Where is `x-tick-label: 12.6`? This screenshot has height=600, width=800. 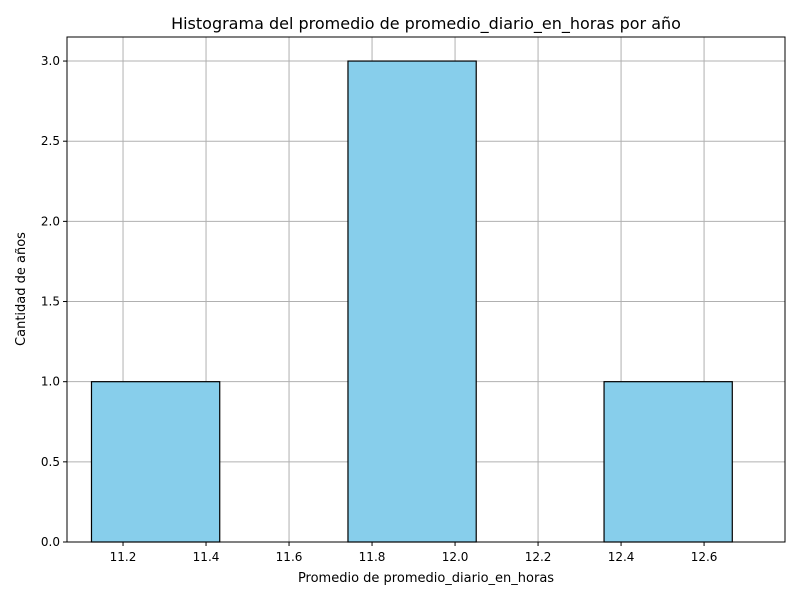
x-tick-label: 12.6 is located at coordinates (704, 557).